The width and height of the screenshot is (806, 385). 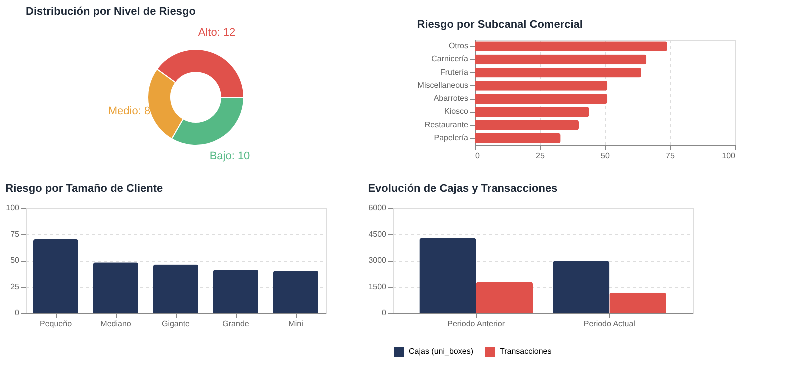 I want to click on x-tick-label: 0, so click(x=478, y=156).